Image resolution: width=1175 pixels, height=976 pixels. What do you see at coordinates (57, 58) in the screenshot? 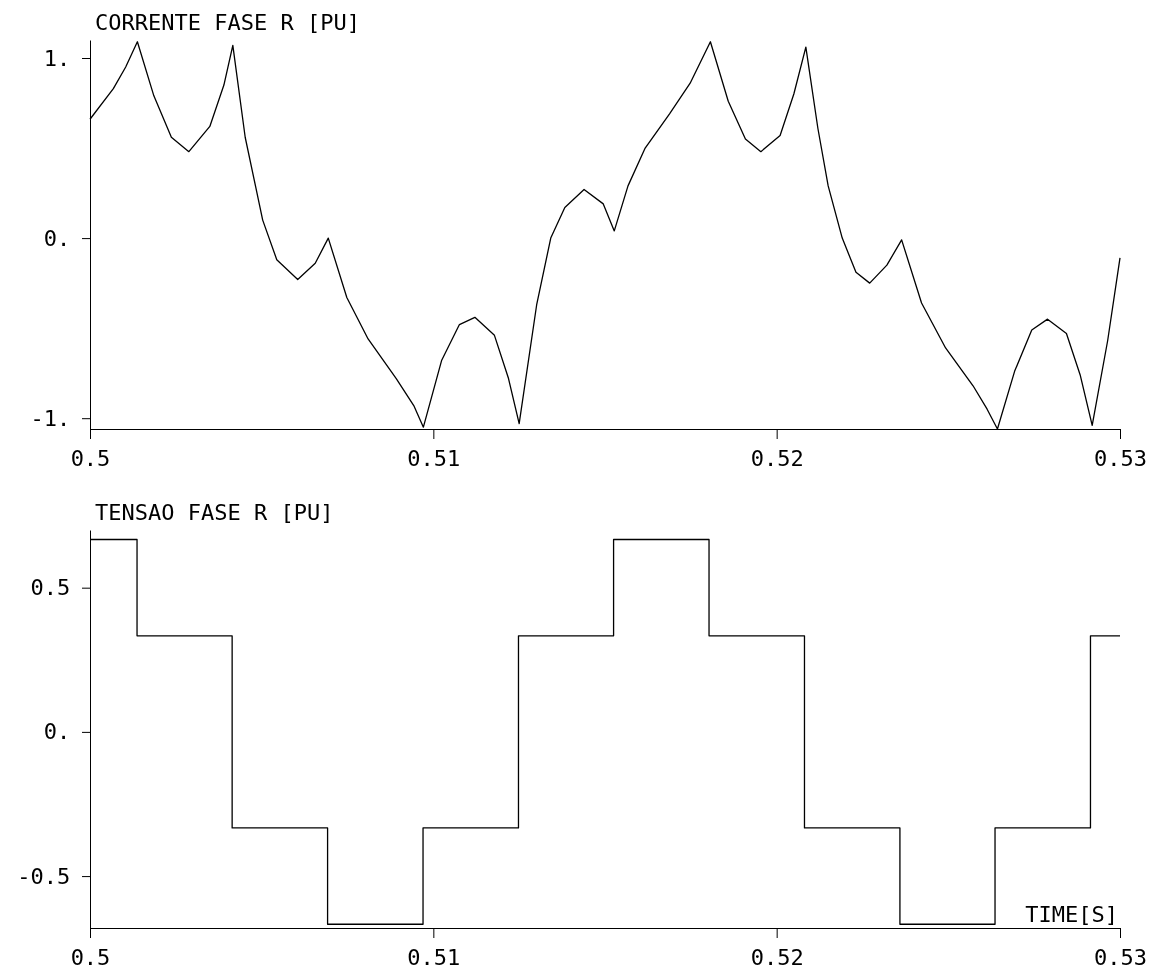
I see `y-tick-label: 1.` at bounding box center [57, 58].